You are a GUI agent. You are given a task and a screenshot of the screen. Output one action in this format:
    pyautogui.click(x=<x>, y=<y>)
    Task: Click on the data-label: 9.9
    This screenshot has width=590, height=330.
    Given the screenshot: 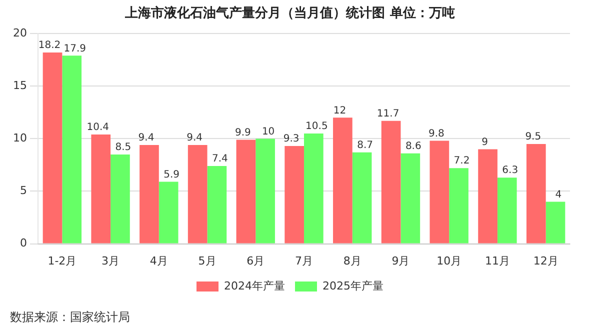 What is the action you would take?
    pyautogui.click(x=243, y=132)
    